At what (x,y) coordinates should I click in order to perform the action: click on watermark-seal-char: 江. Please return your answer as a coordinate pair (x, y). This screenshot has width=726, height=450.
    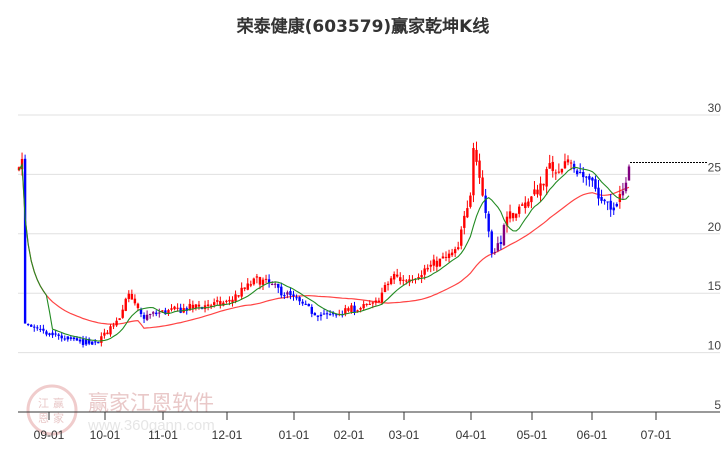
    Looking at the image, I should click on (43, 403).